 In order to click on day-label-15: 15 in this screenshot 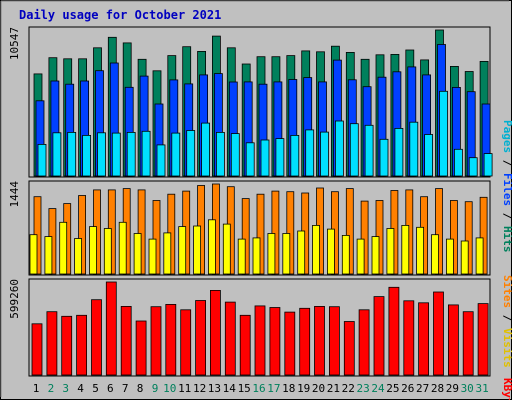, I will do `click(244, 388)`.